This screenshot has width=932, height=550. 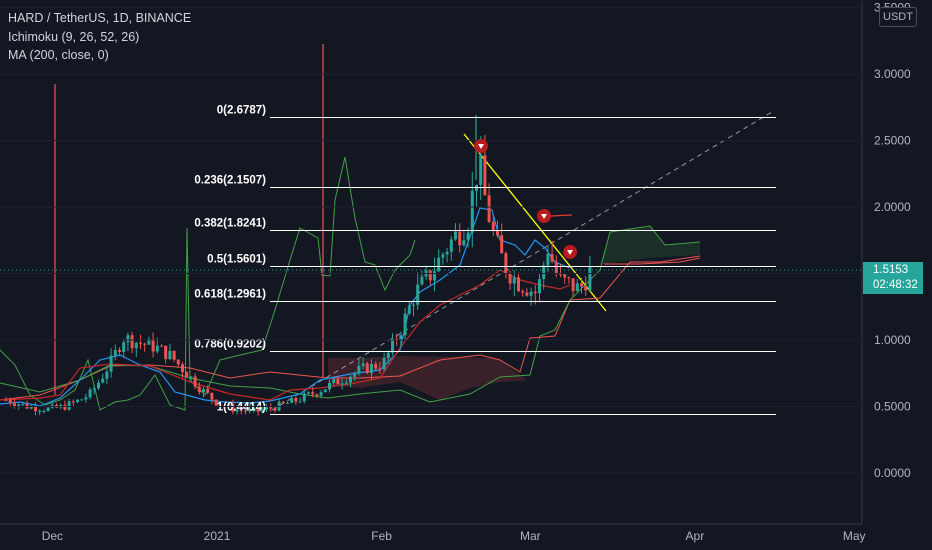 I want to click on ichimoku-legend: Ichimoku (9, 26, 52, 26), so click(x=74, y=36).